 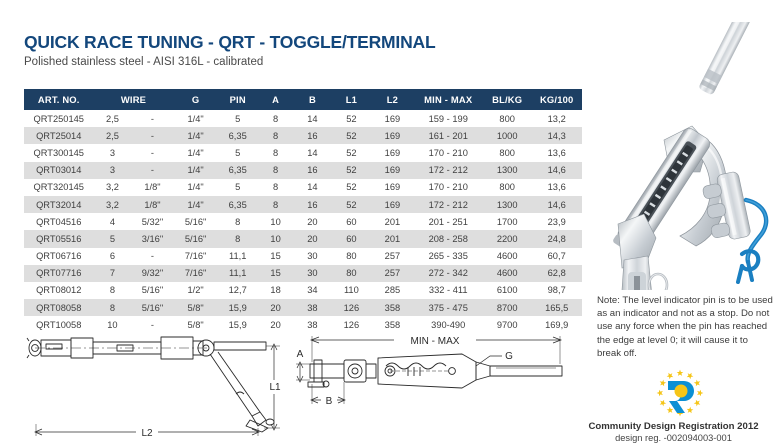 I want to click on footer-line-2: design reg. -002094003-001, so click(x=673, y=437).